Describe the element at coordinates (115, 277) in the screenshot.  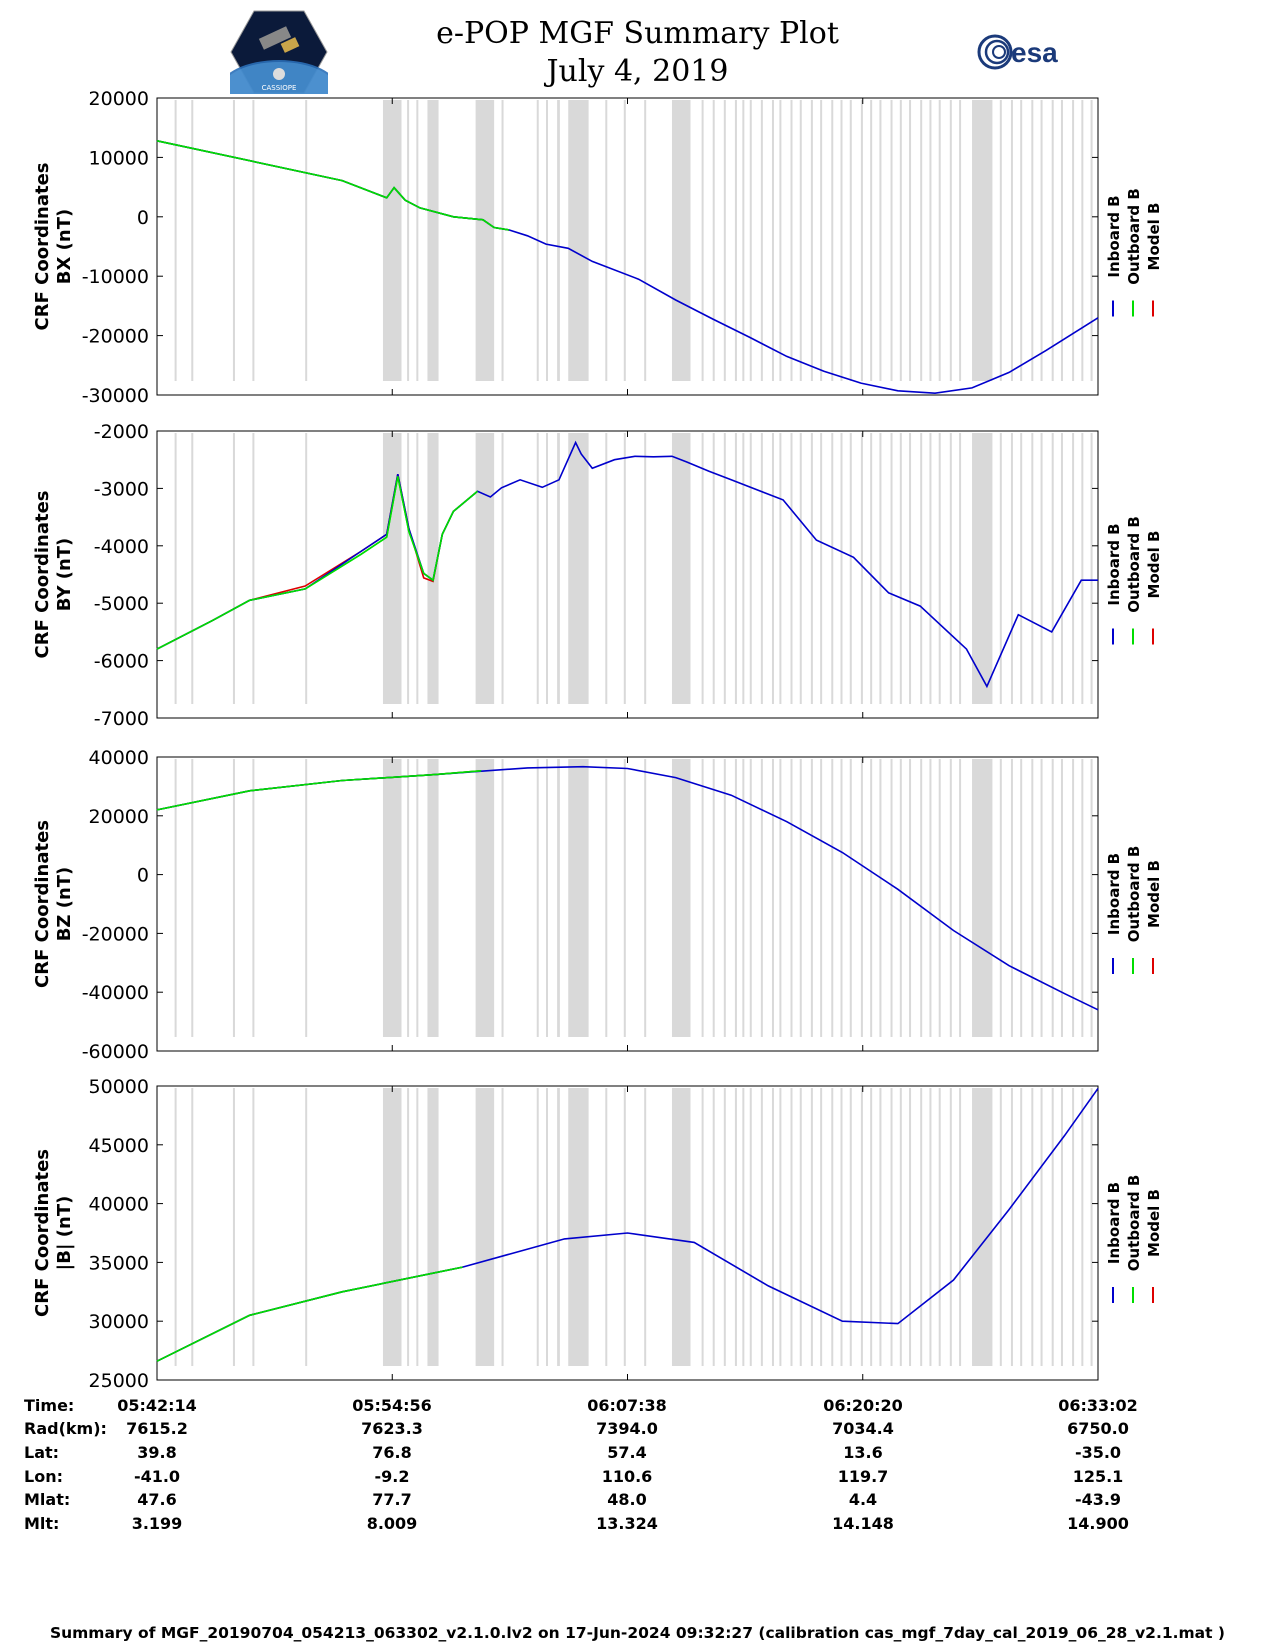
I see `y-tick-label: -10000` at that location.